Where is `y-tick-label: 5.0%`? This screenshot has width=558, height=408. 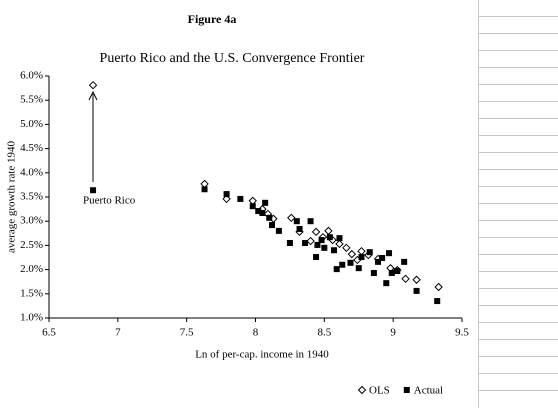 y-tick-label: 5.0% is located at coordinates (31, 124).